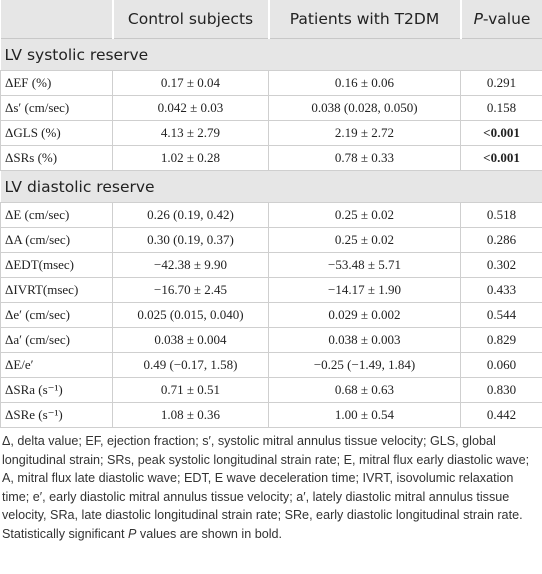  Describe the element at coordinates (190, 315) in the screenshot. I see `control-value: 0.025 (0.015, 0.040)` at that location.